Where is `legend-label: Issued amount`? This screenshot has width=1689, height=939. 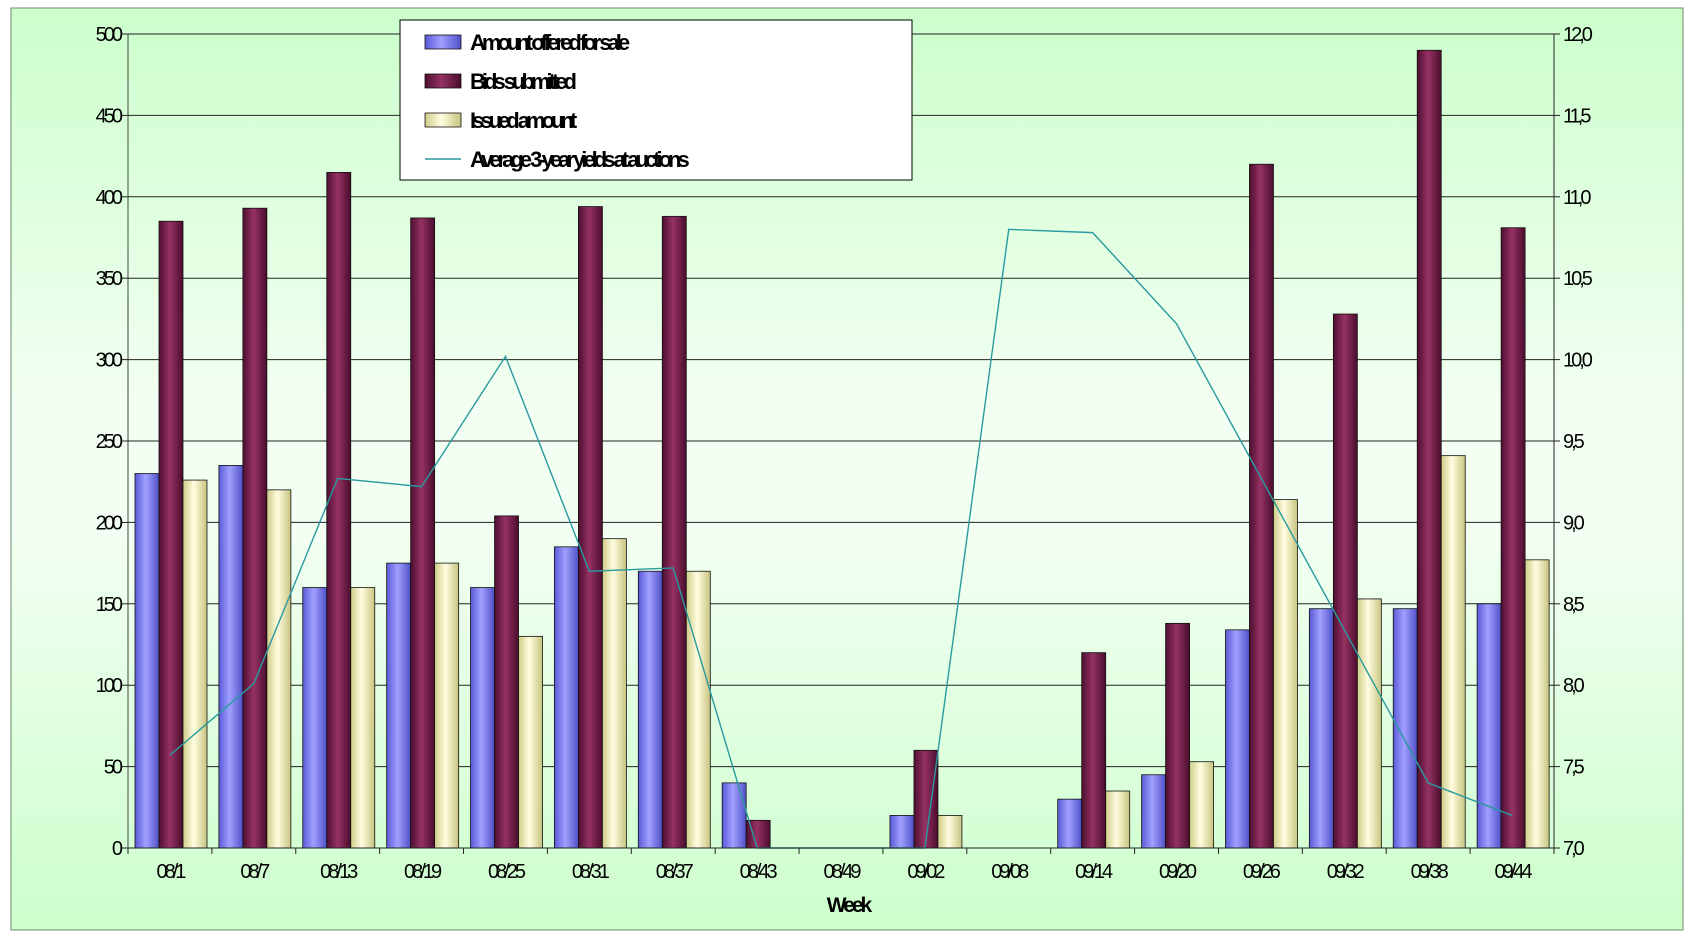
legend-label: Issued amount is located at coordinates (524, 120).